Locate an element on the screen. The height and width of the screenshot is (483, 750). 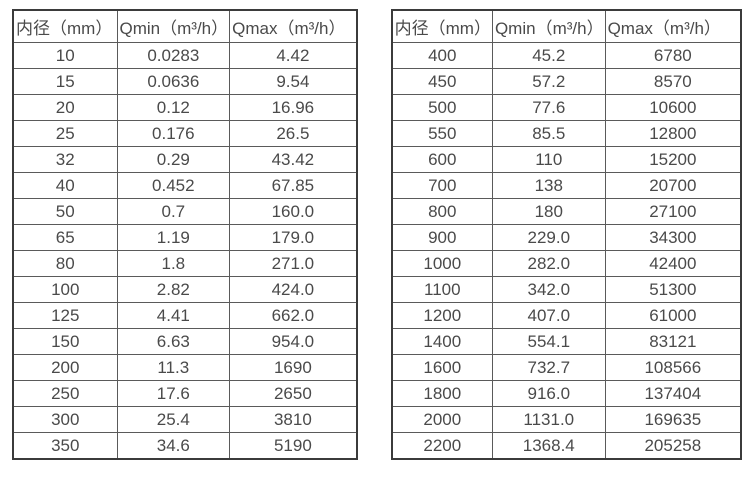
diameter-cell: 1600 is located at coordinates (442, 367).